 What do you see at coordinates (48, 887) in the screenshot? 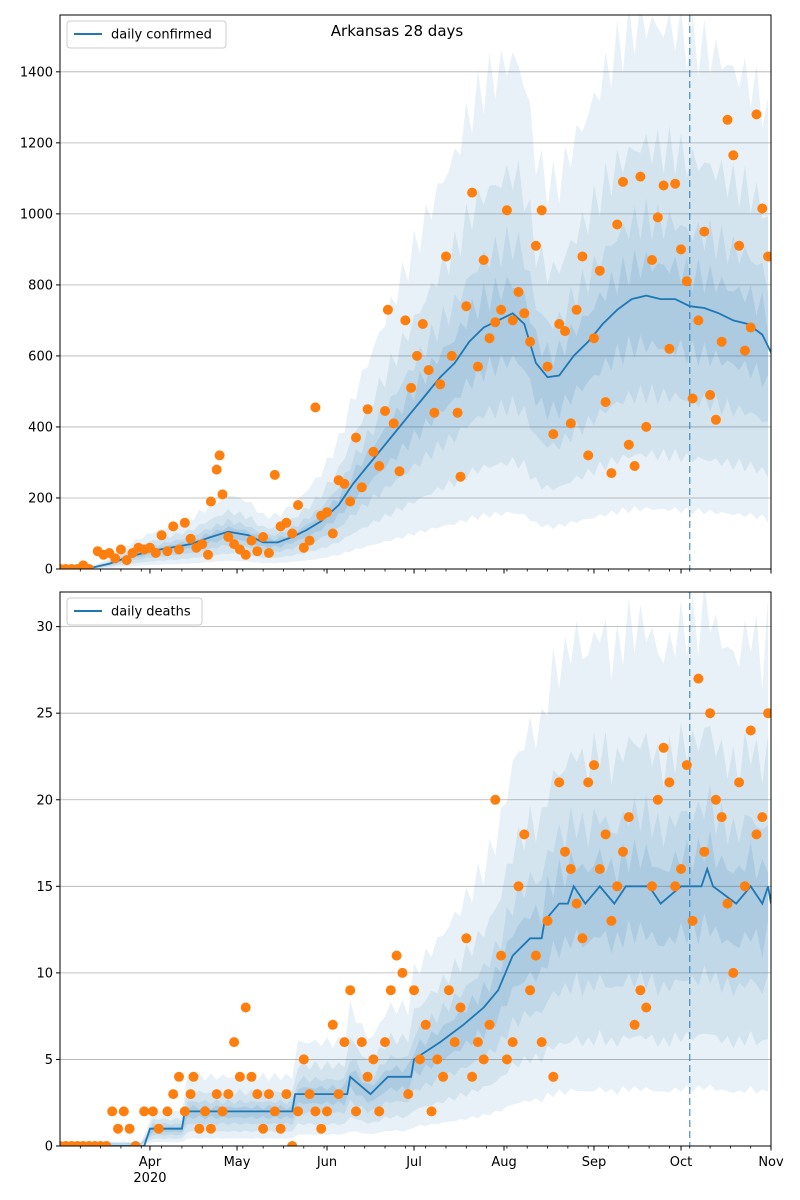
I see `deaths-y-axis: 0 5 10 15 20 25 30` at bounding box center [48, 887].